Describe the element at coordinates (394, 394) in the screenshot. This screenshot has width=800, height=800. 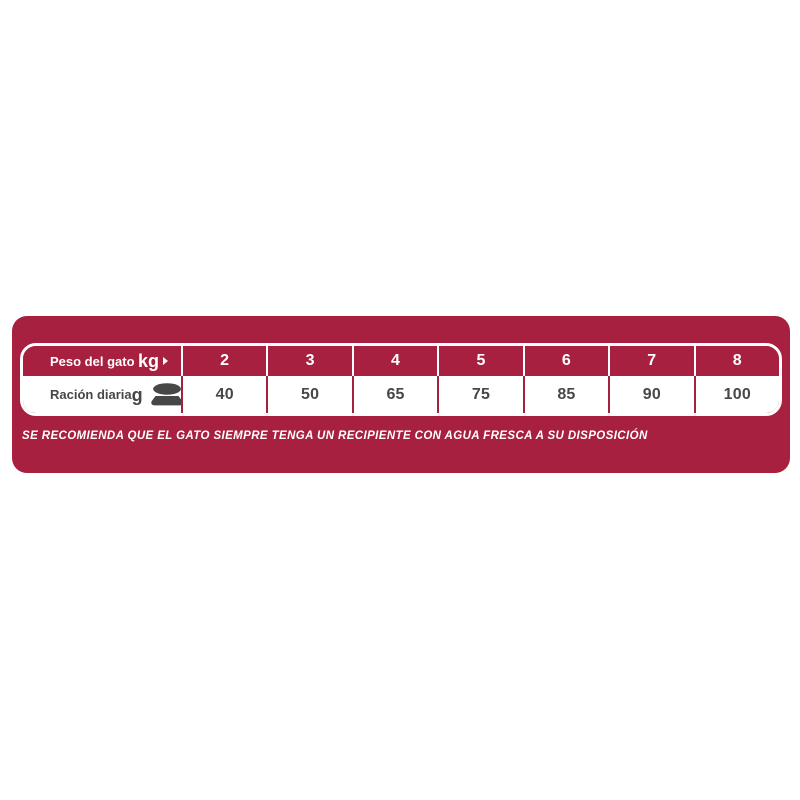
I see `ration-value-cell: 65` at that location.